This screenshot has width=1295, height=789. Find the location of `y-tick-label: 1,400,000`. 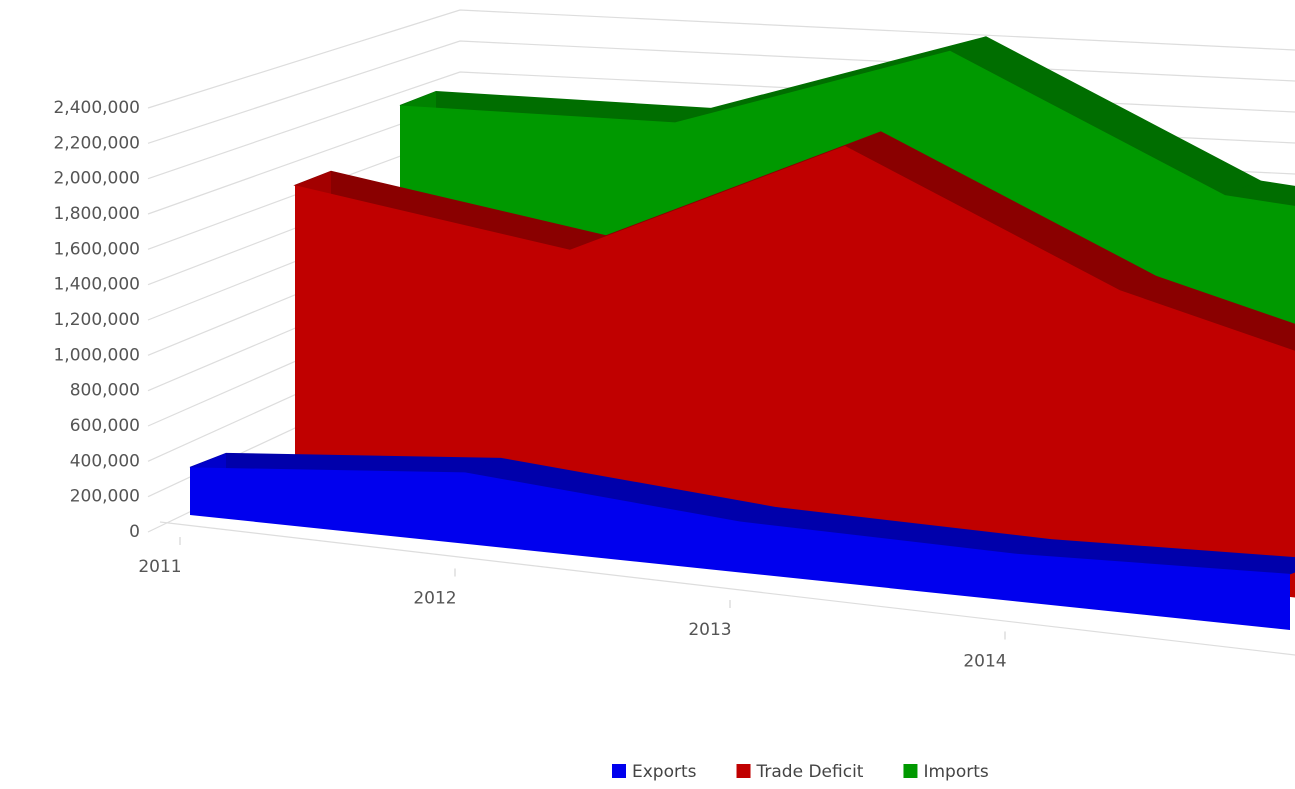

y-tick-label: 1,400,000 is located at coordinates (96, 285).